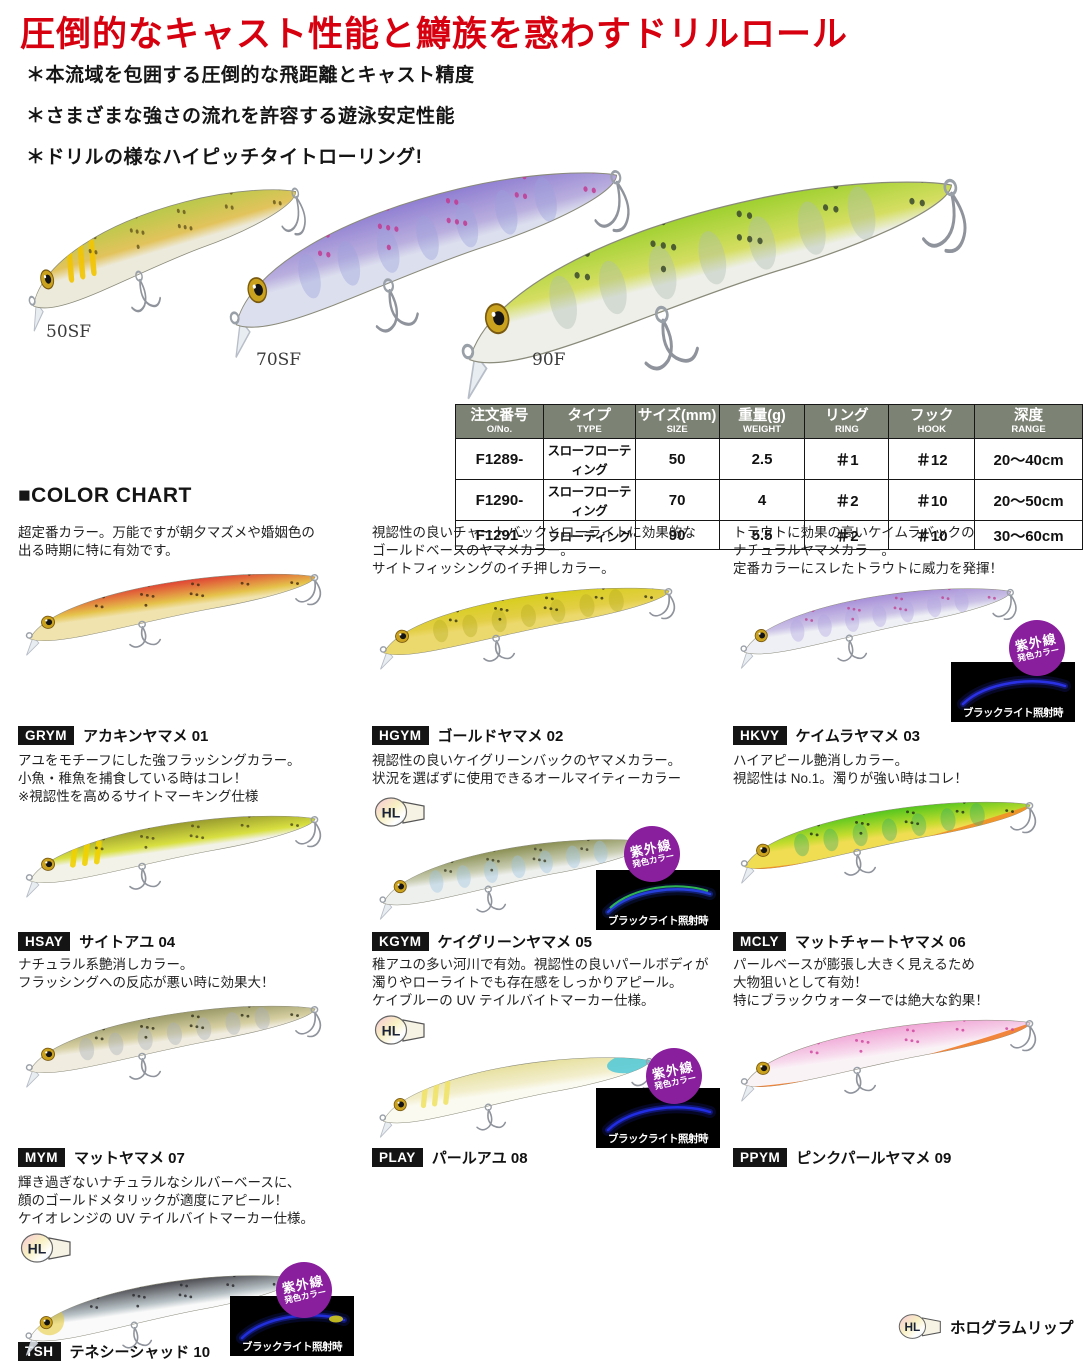 The width and height of the screenshot is (1083, 1366). What do you see at coordinates (479, 1158) in the screenshot?
I see `color-name: パールアユ 08` at bounding box center [479, 1158].